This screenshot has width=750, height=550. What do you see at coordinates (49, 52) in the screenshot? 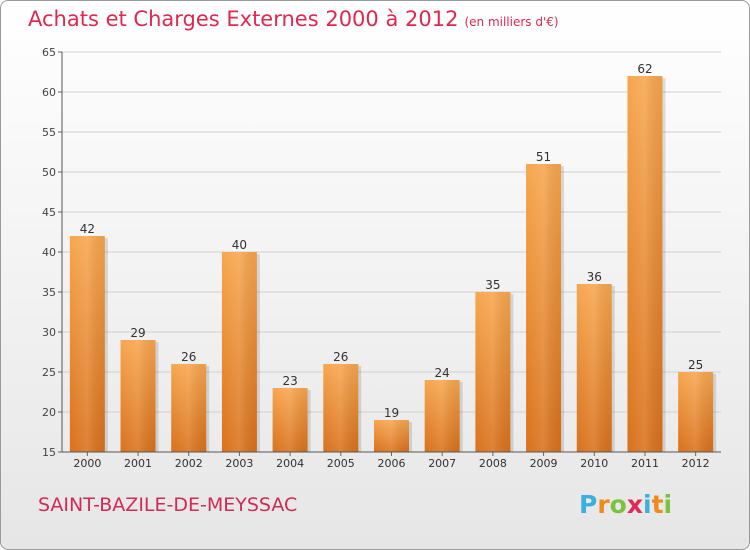
I see `y-tick-label: 65` at bounding box center [49, 52].